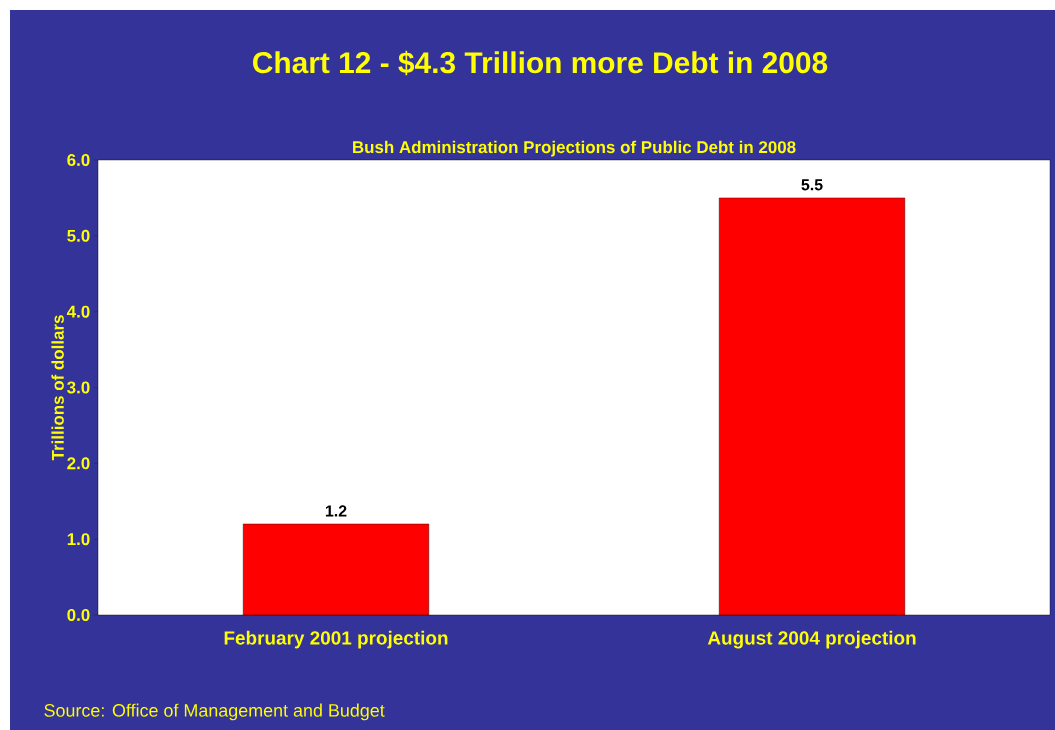 Image resolution: width=1055 pixels, height=730 pixels. What do you see at coordinates (214, 712) in the screenshot?
I see `source-note: Source: Office of Management and Budget` at bounding box center [214, 712].